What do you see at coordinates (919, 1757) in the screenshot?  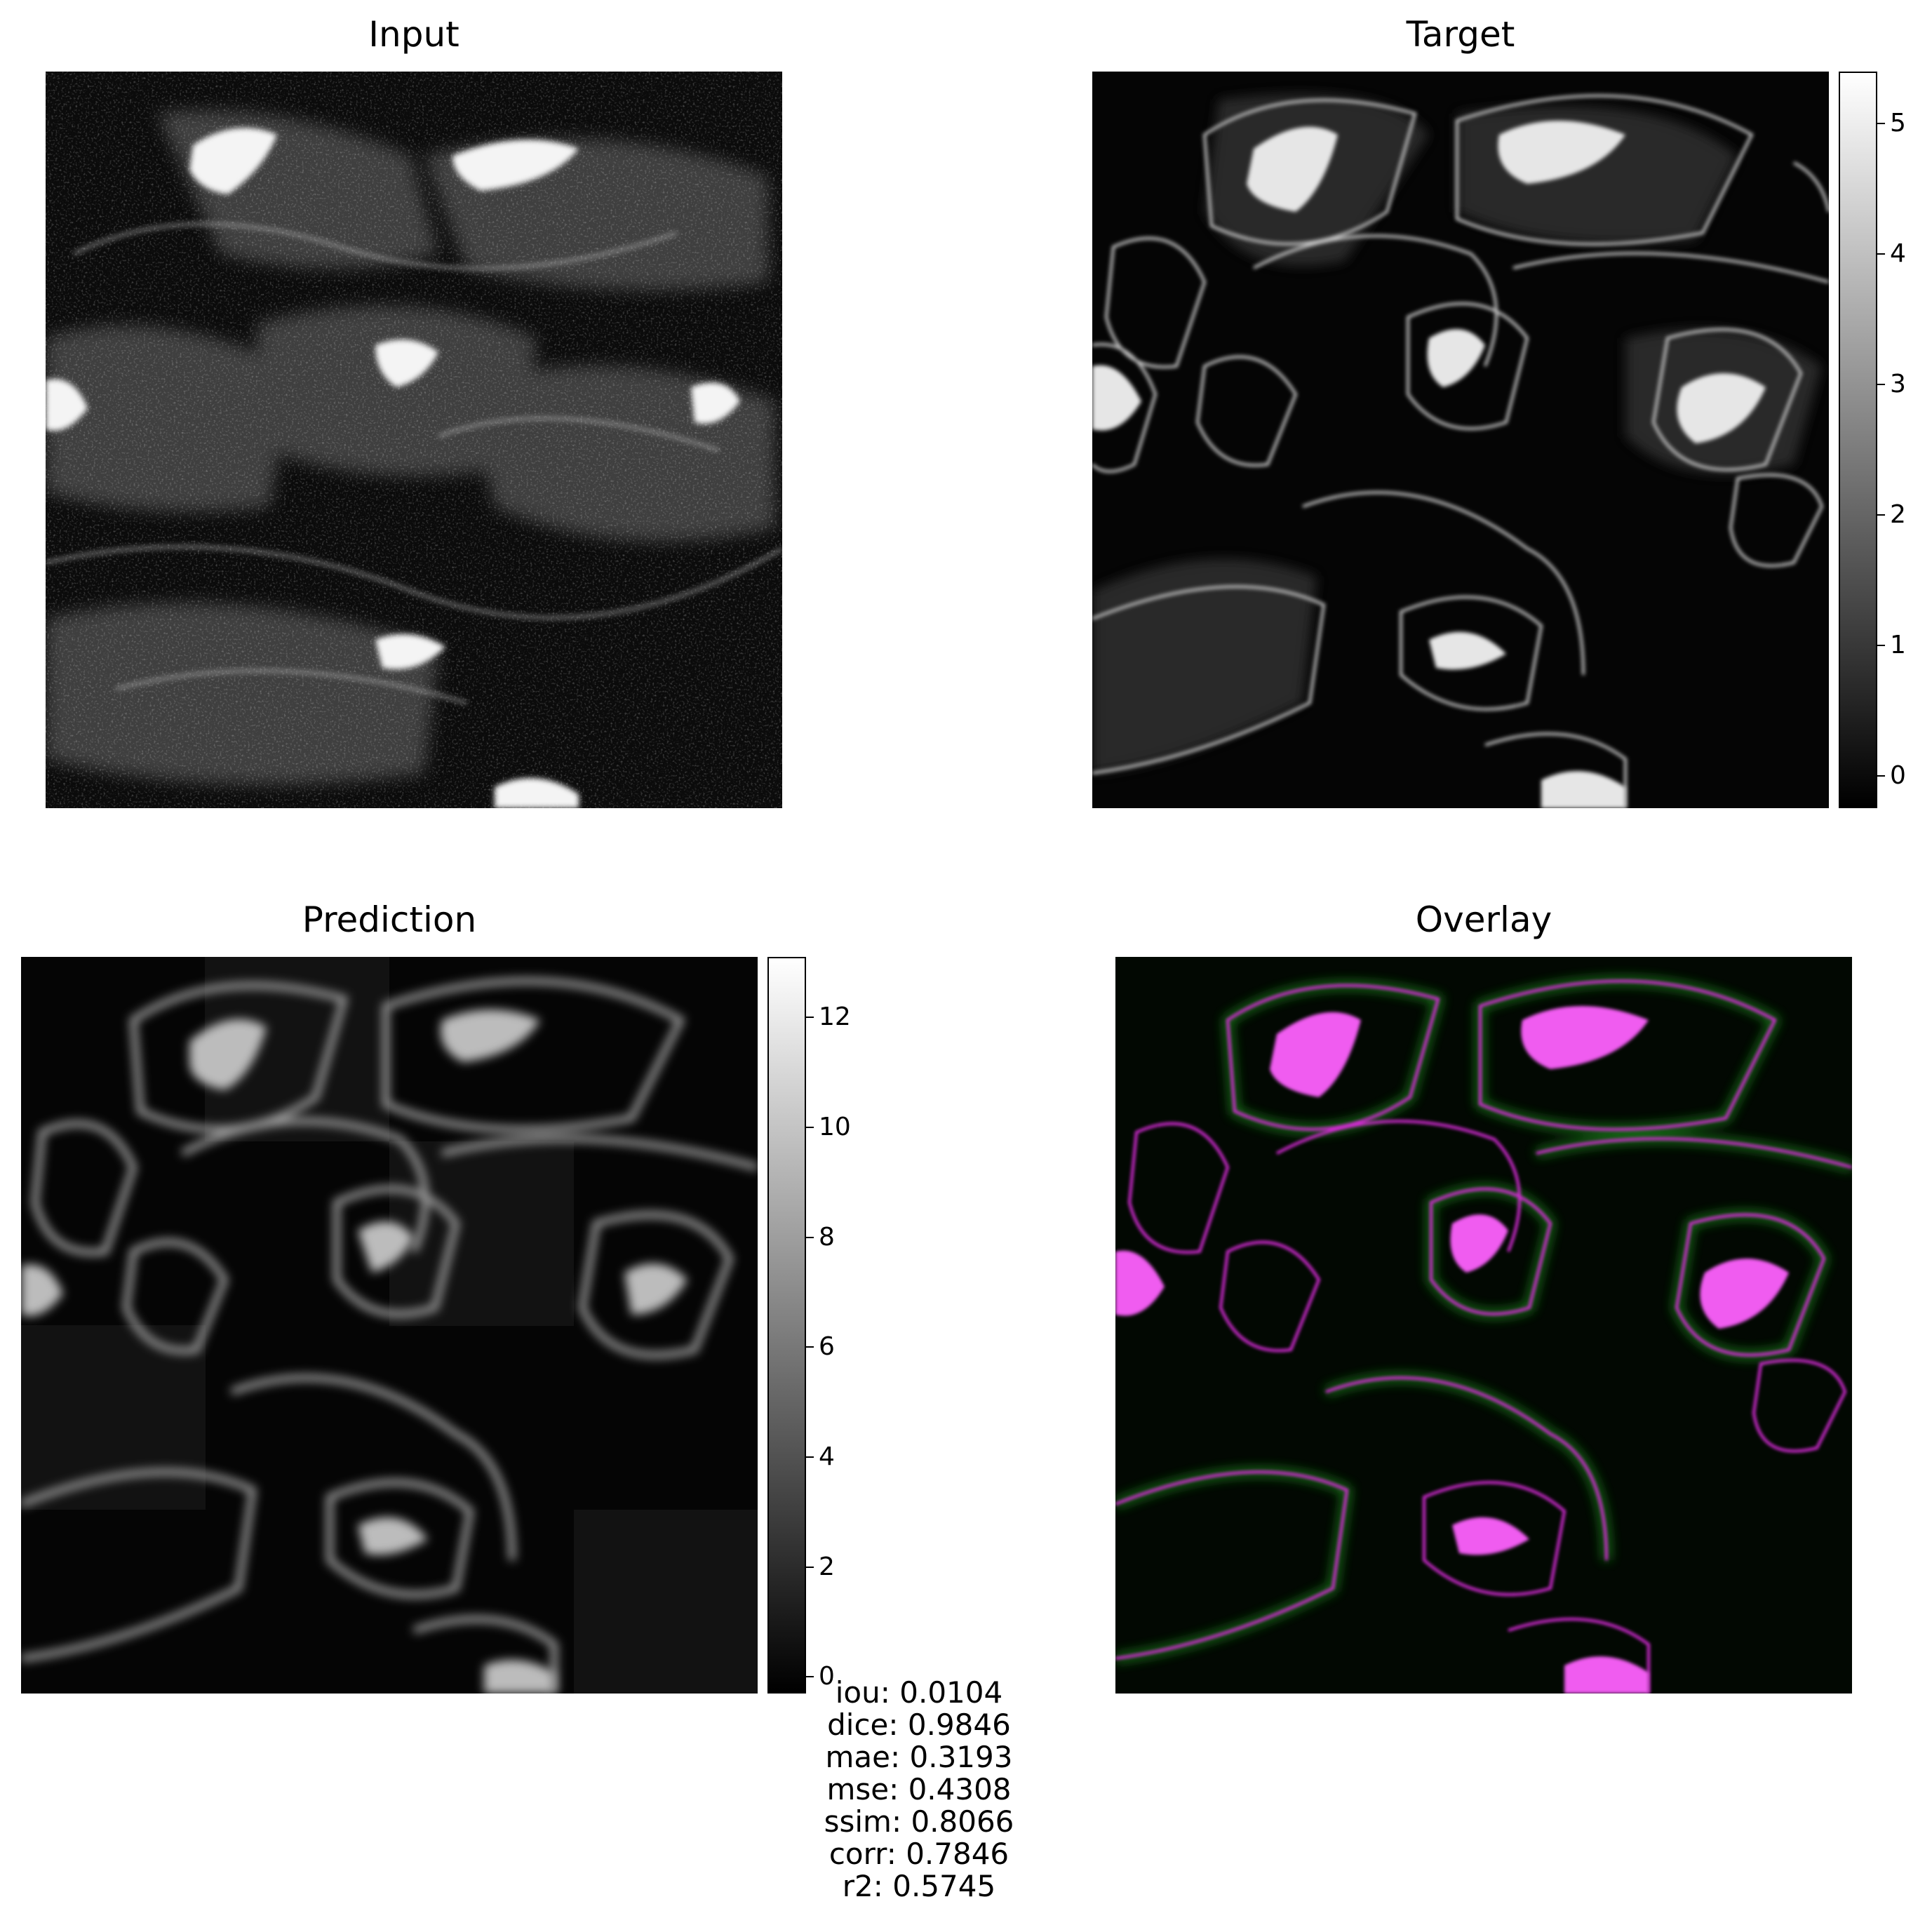 I see `metric-mae: mae: 0.3193` at bounding box center [919, 1757].